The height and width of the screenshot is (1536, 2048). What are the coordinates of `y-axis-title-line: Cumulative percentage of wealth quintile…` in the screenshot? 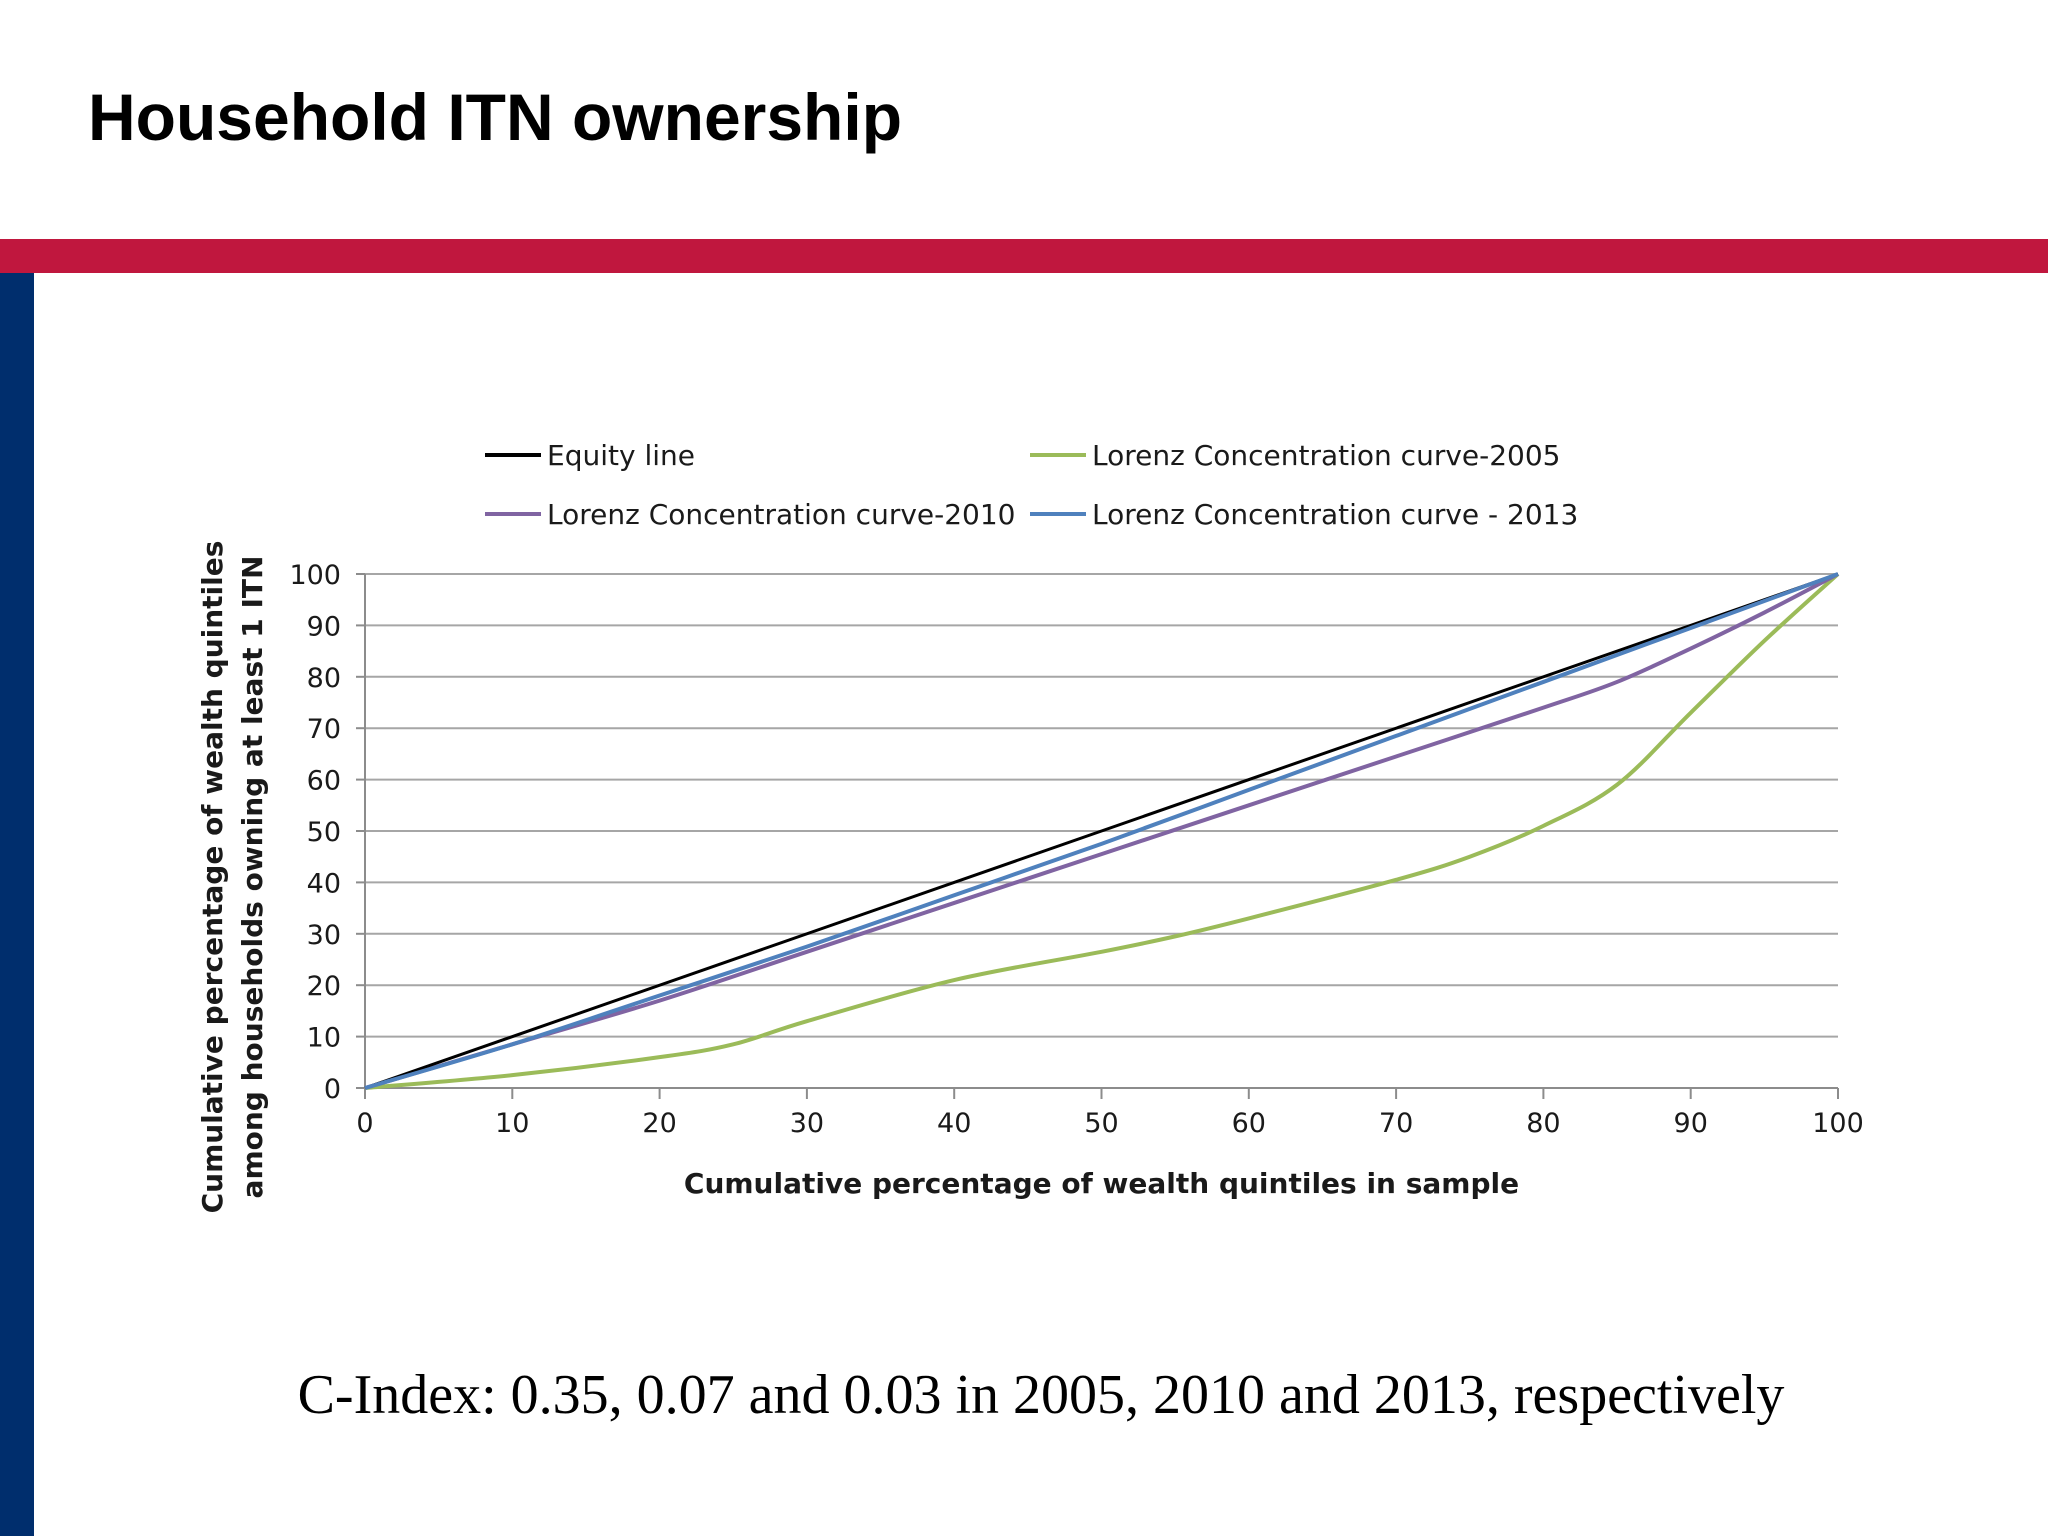 It's located at (212, 877).